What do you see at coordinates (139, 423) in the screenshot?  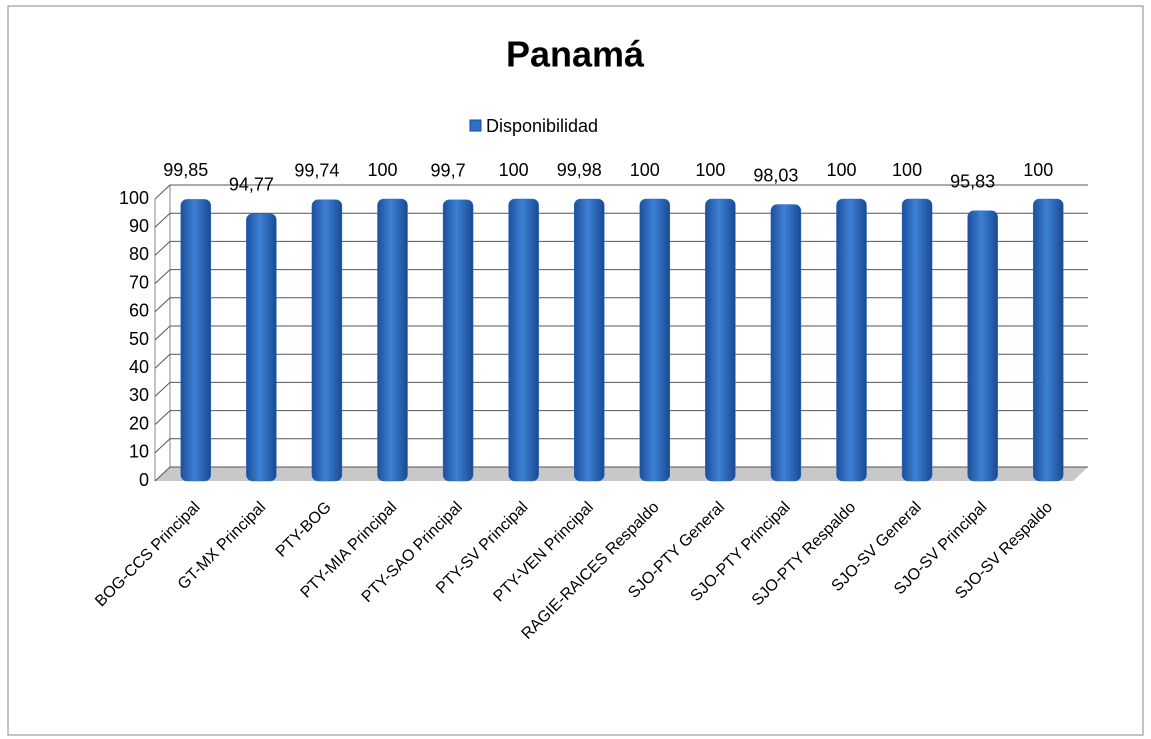 I see `y-tick-label: 20` at bounding box center [139, 423].